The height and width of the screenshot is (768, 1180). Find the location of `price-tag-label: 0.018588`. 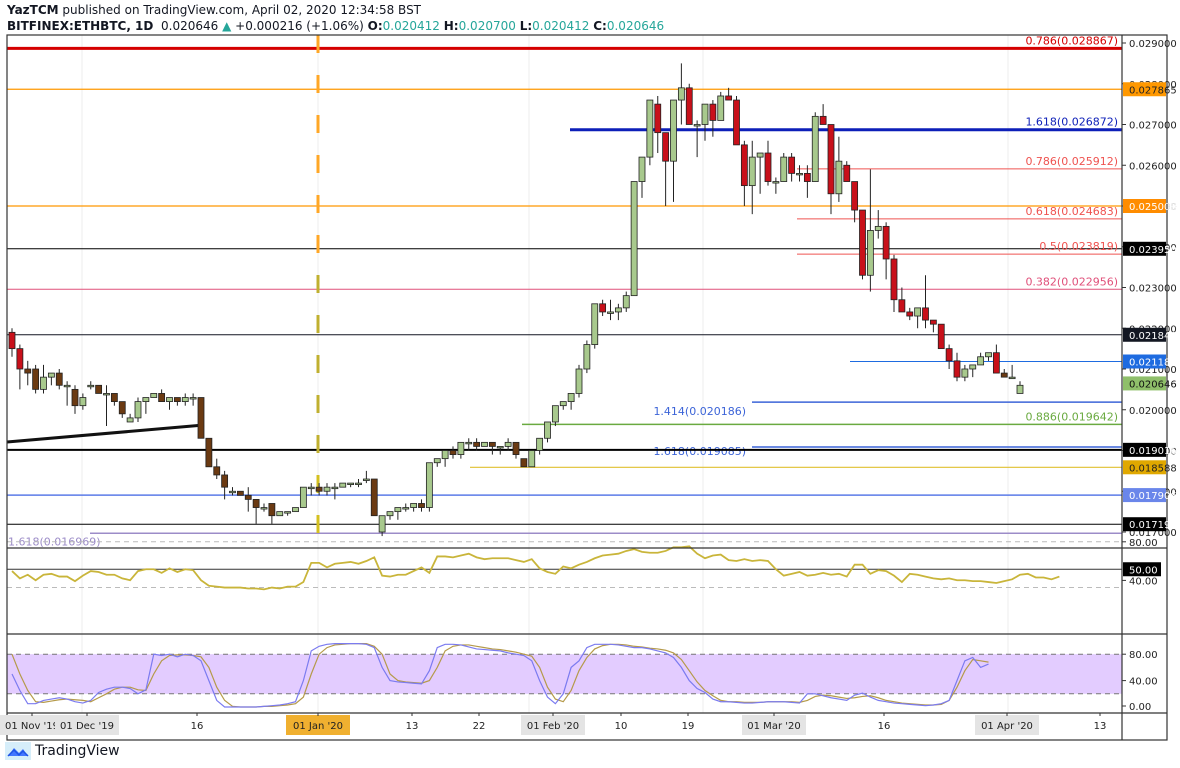

price-tag-label: 0.018588 is located at coordinates (1153, 468).